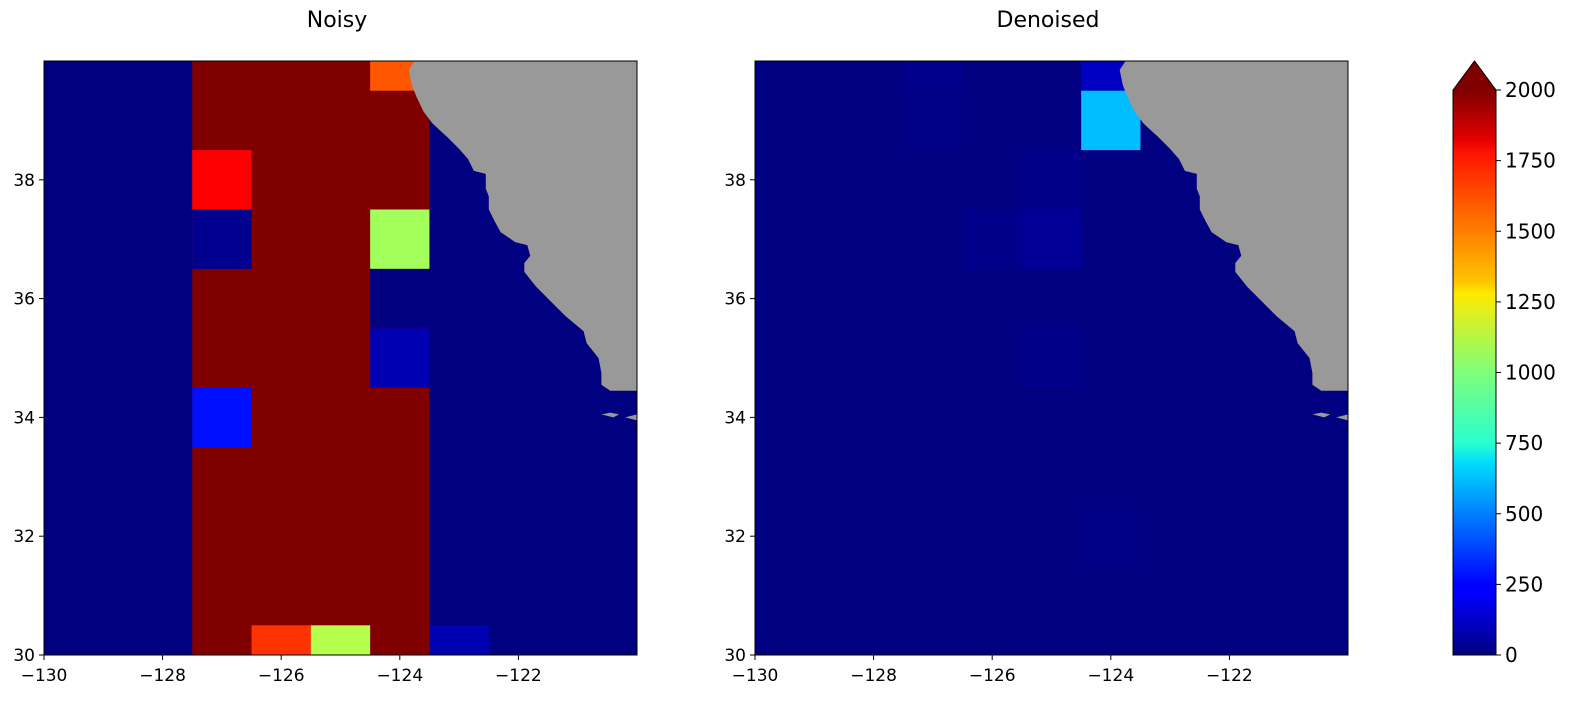 The image size is (1587, 706). Describe the element at coordinates (735, 656) in the screenshot. I see `denoised-ytick-label-0: 30` at that location.